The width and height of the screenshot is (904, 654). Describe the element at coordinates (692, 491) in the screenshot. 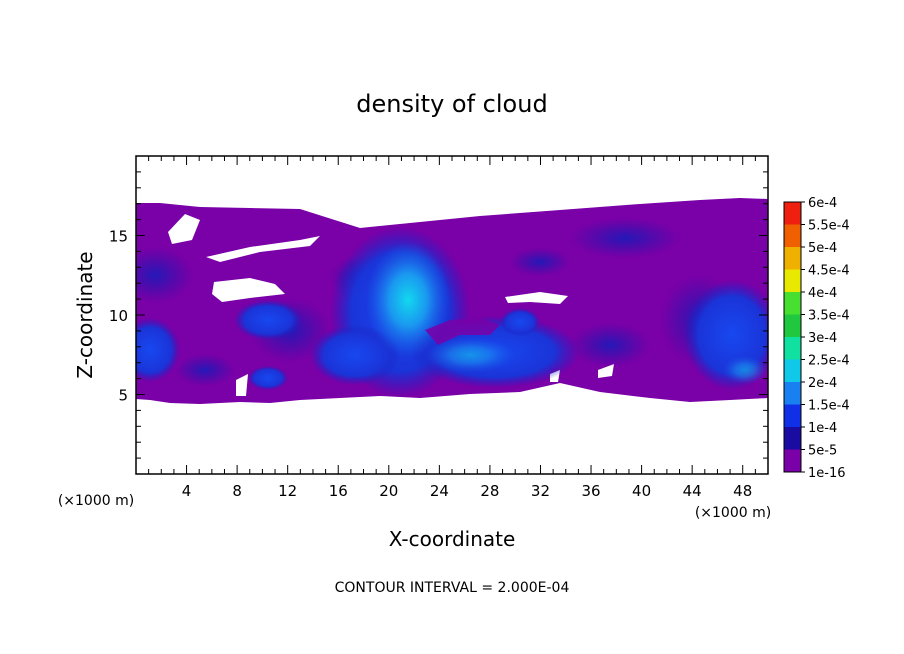

I see `x-tick-label: 44` at that location.